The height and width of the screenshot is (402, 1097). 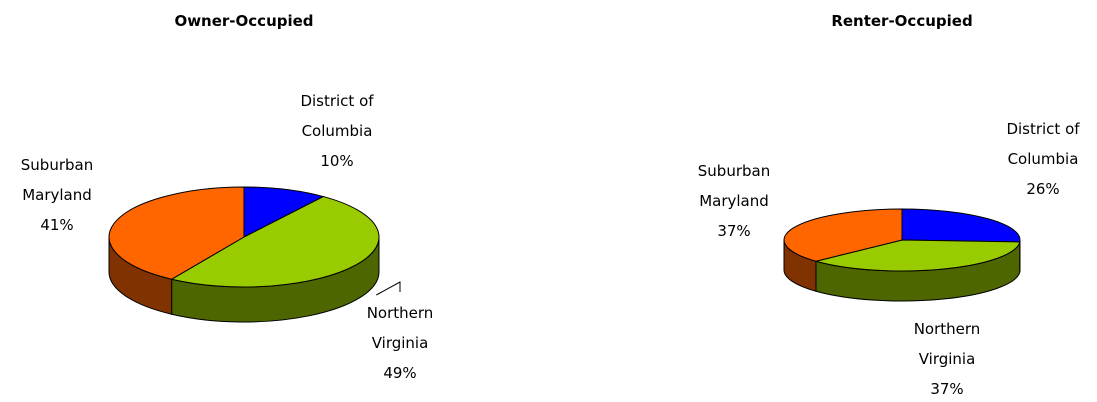 I want to click on slice-value-label: 49%, so click(x=400, y=373).